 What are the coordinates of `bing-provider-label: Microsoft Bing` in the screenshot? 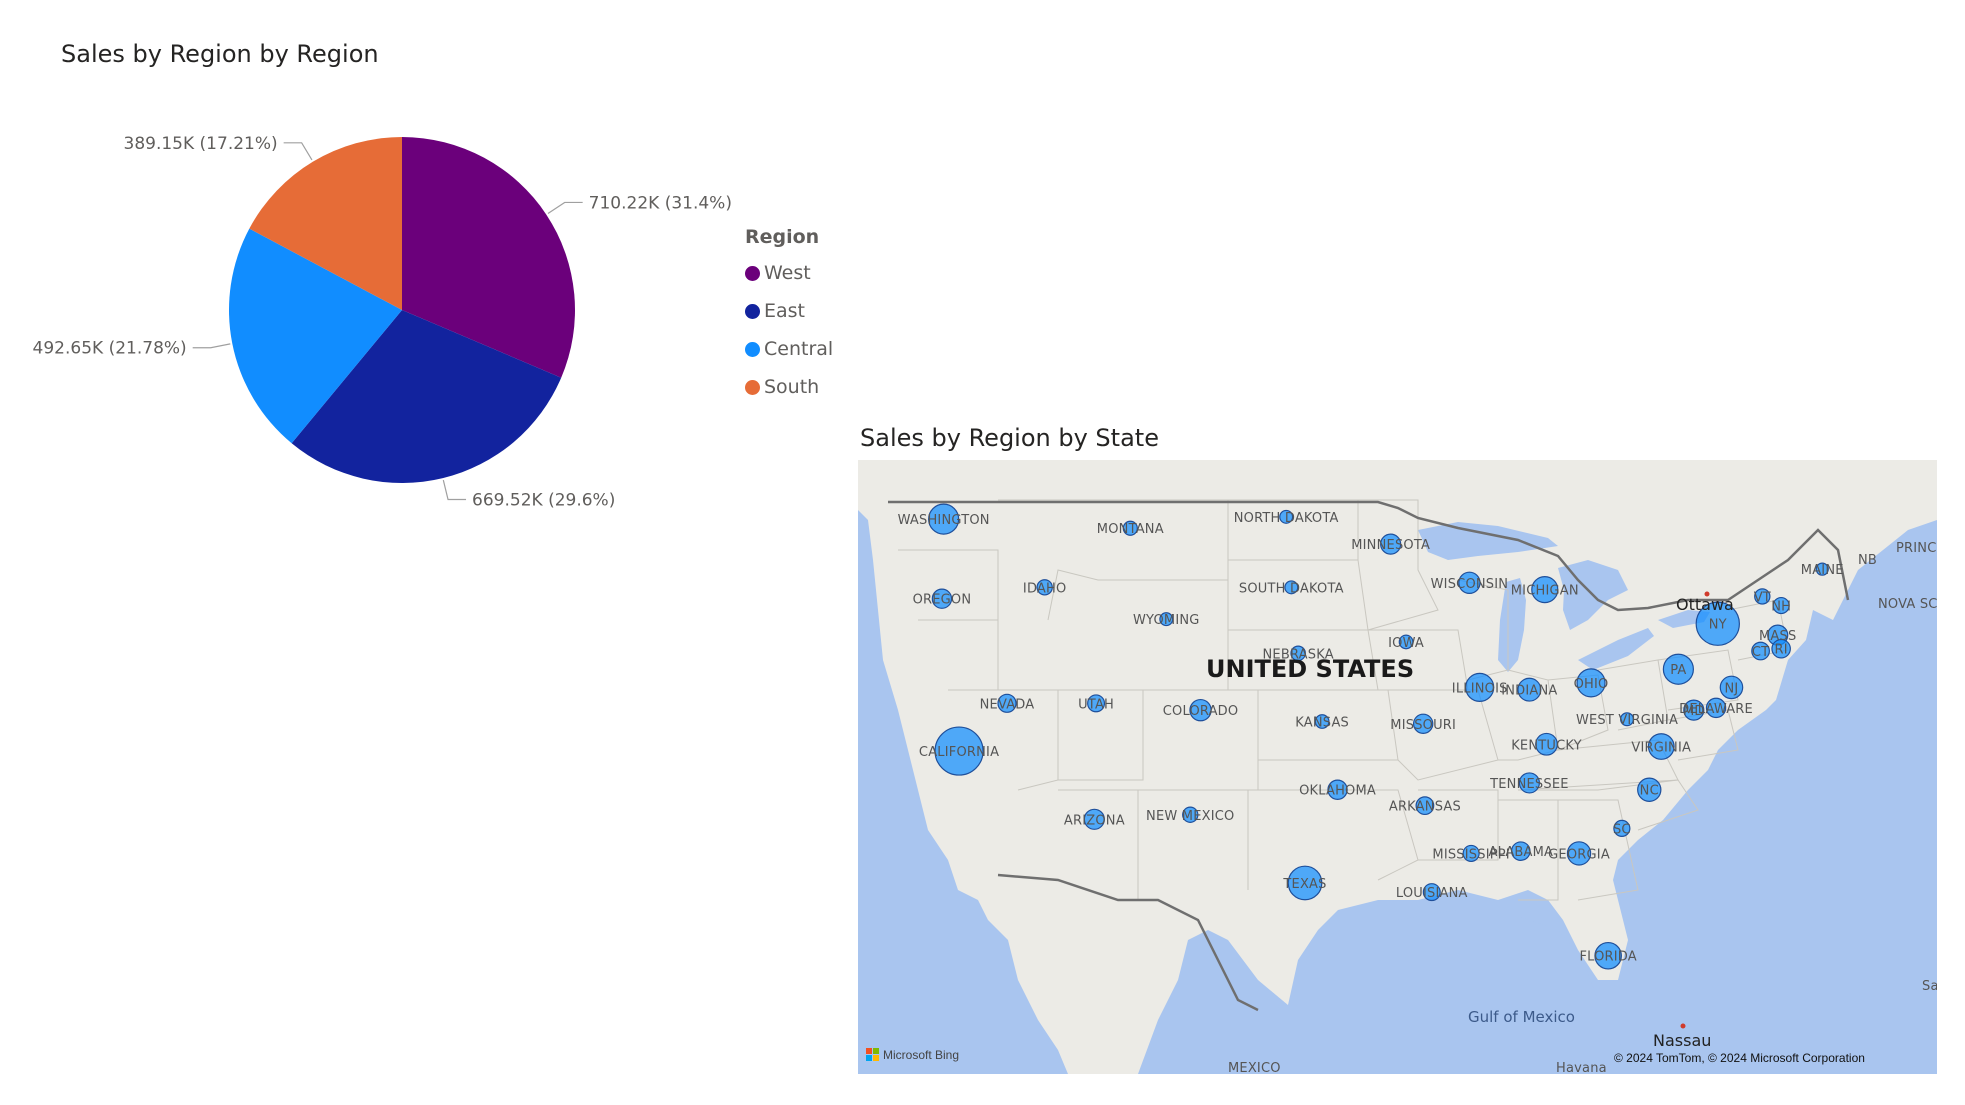 It's located at (921, 1055).